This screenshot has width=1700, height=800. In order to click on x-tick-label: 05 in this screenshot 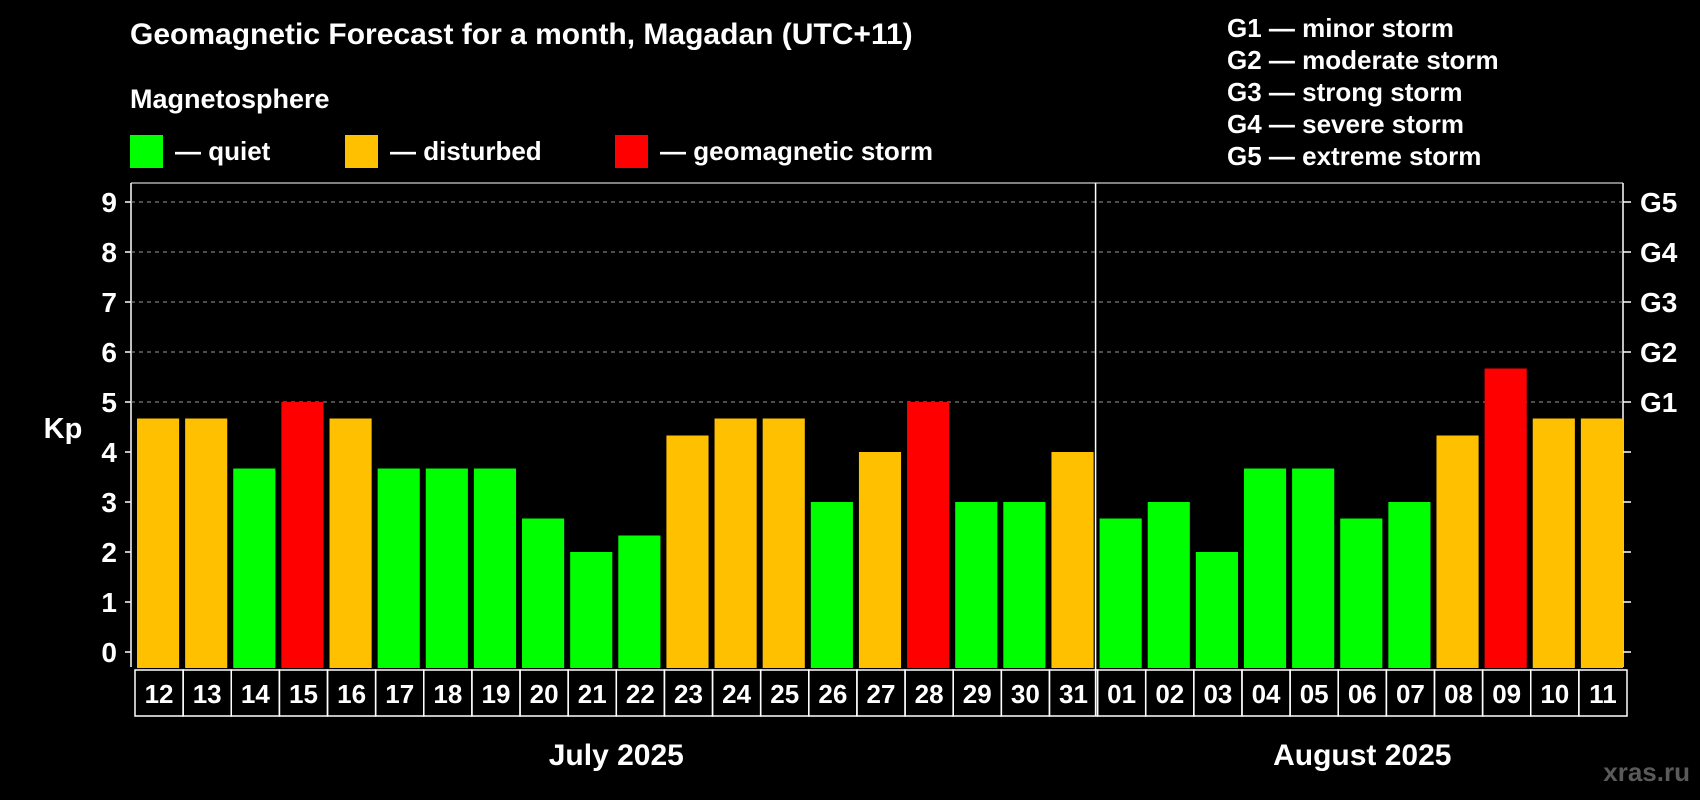, I will do `click(1314, 694)`.